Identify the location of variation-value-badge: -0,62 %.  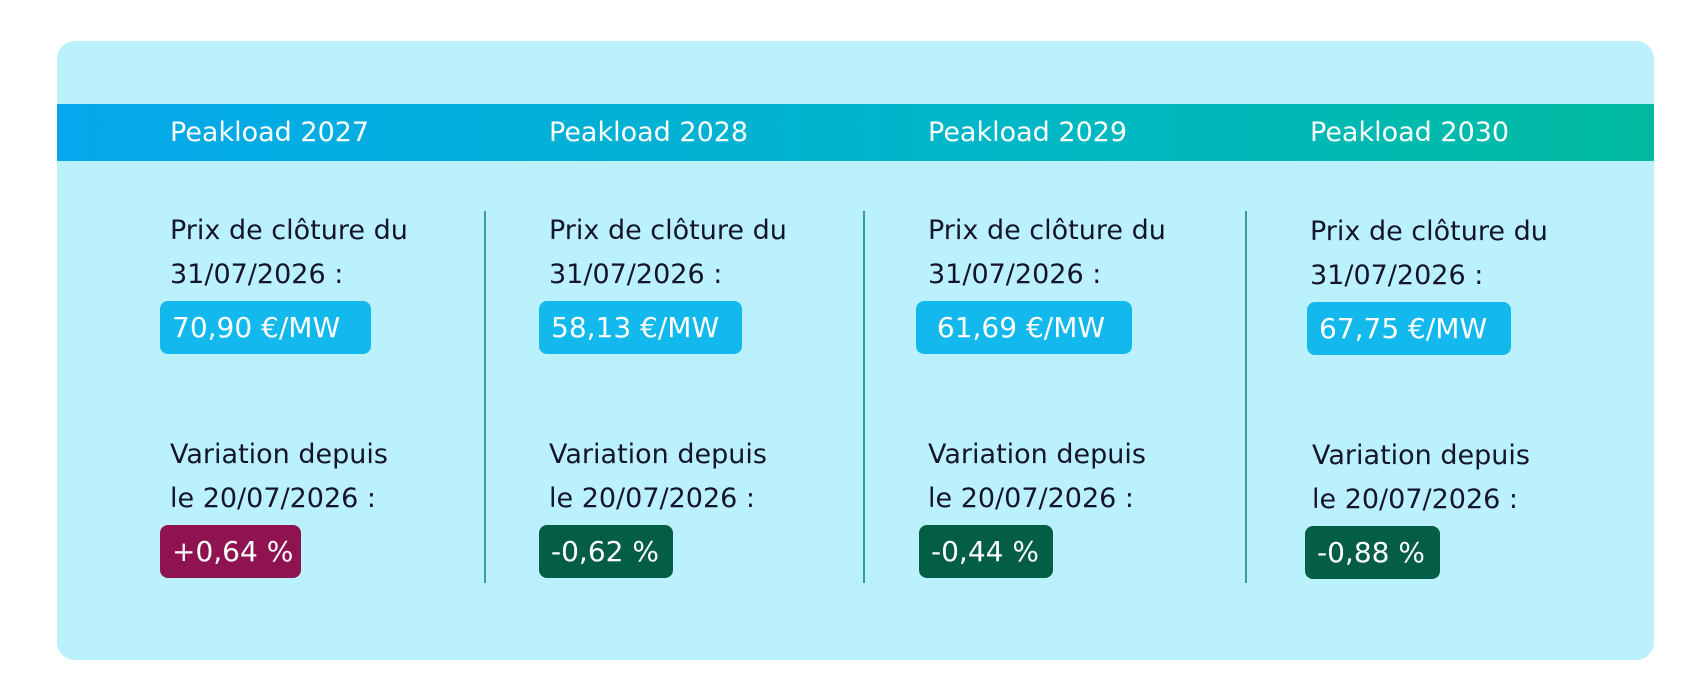
(606, 551).